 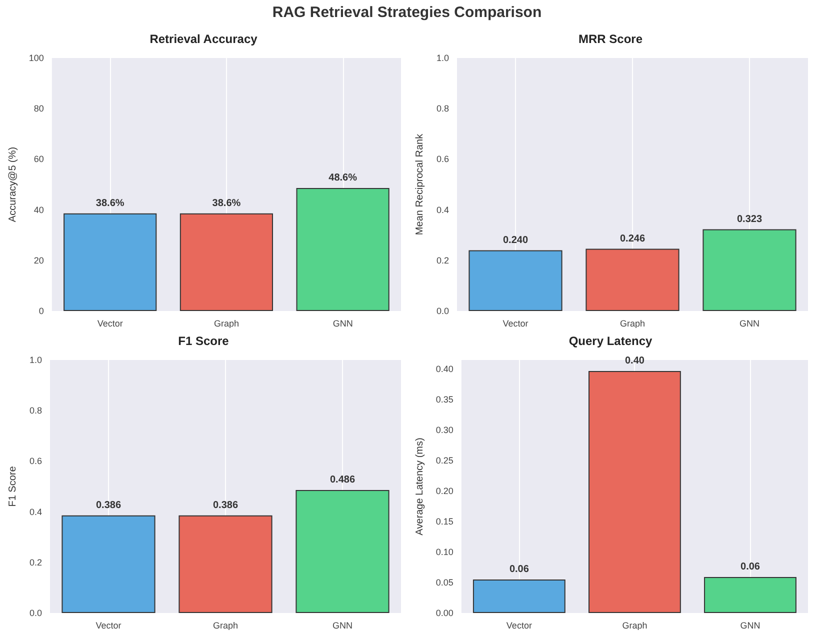 What do you see at coordinates (515, 240) in the screenshot?
I see `data-label: 0.240` at bounding box center [515, 240].